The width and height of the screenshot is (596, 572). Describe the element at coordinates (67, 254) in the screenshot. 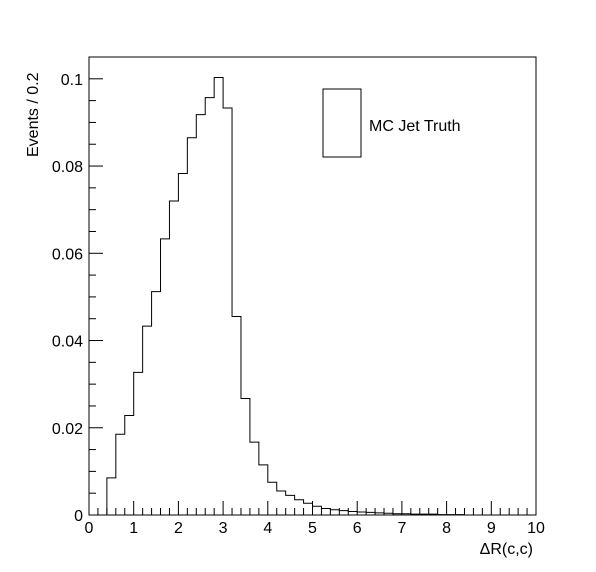

I see `y-tick-label: 0.06` at that location.